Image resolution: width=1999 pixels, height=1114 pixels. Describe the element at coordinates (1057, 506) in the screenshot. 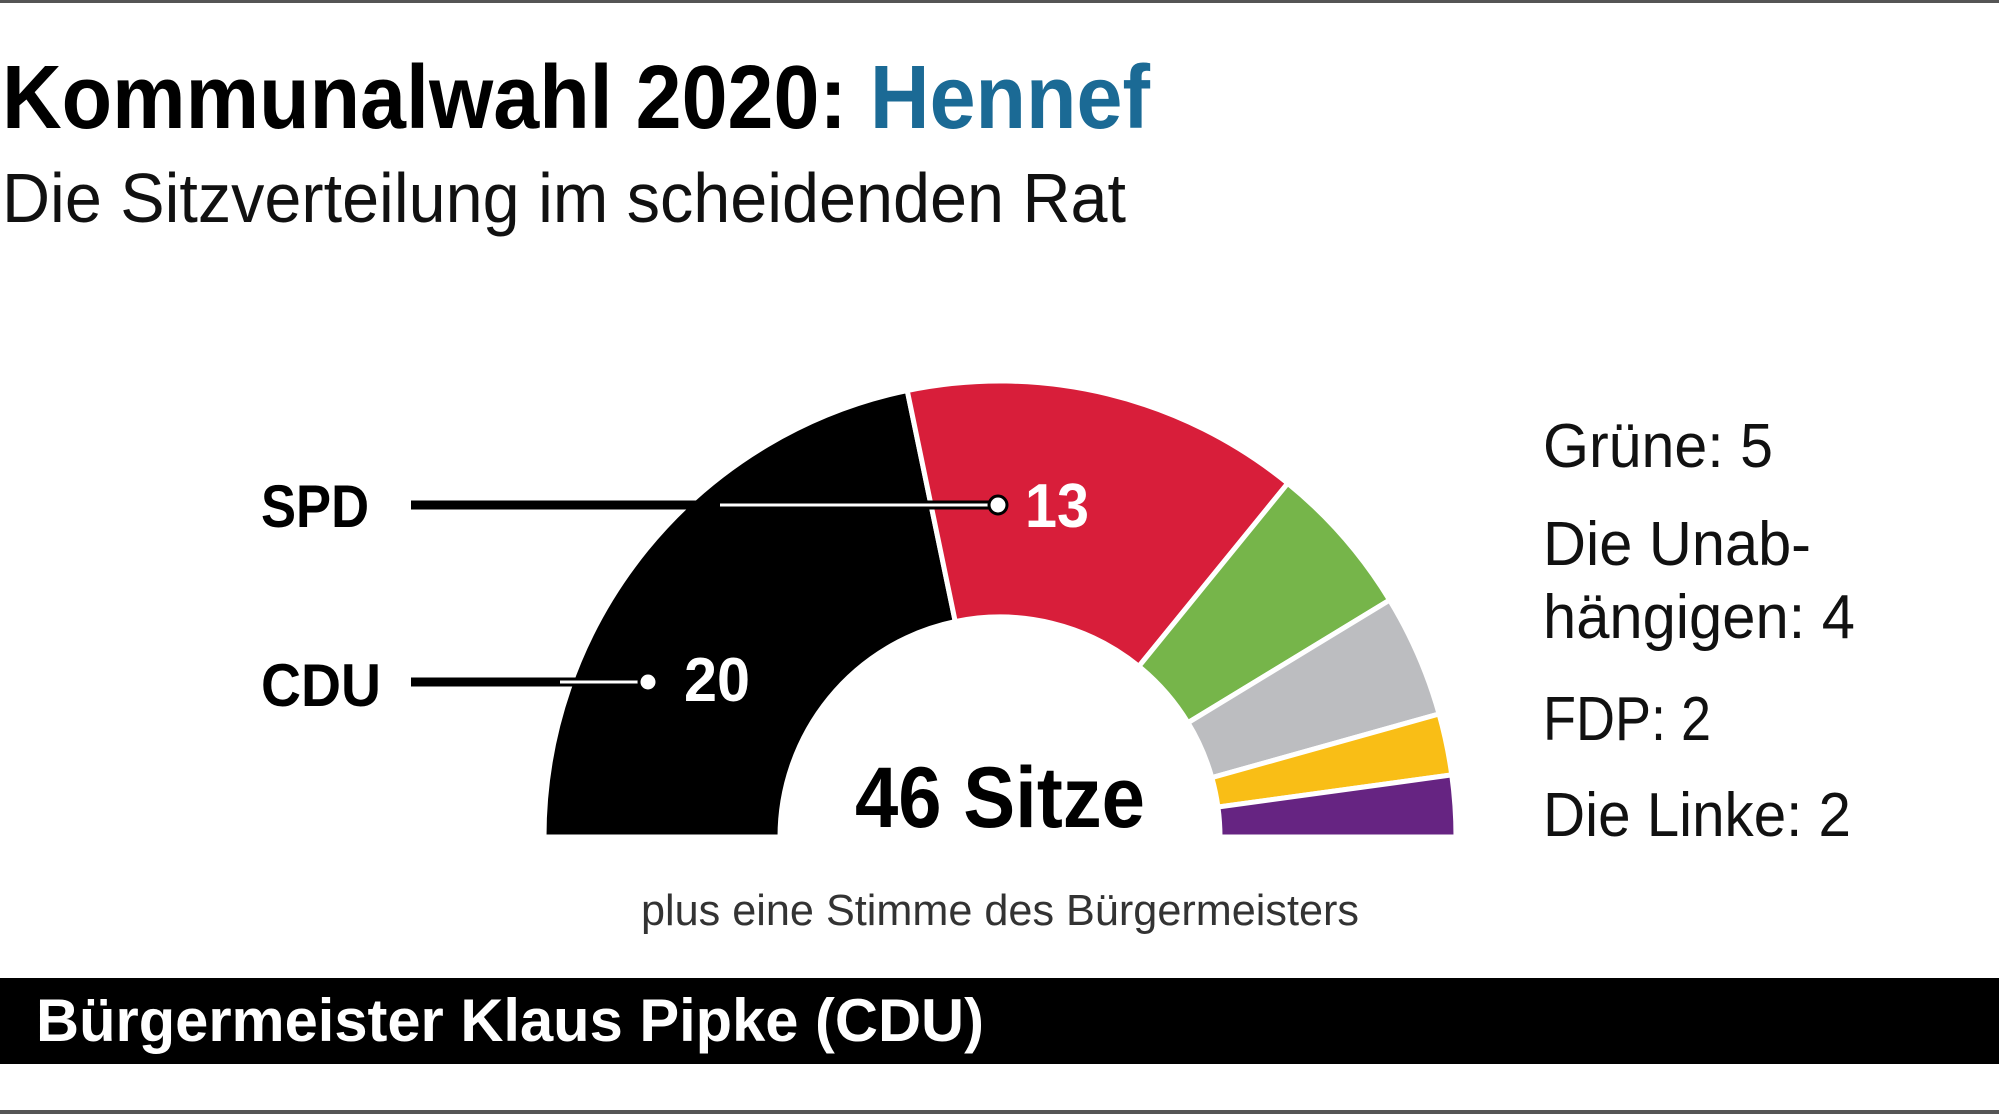

I see `spd-value: 13` at that location.